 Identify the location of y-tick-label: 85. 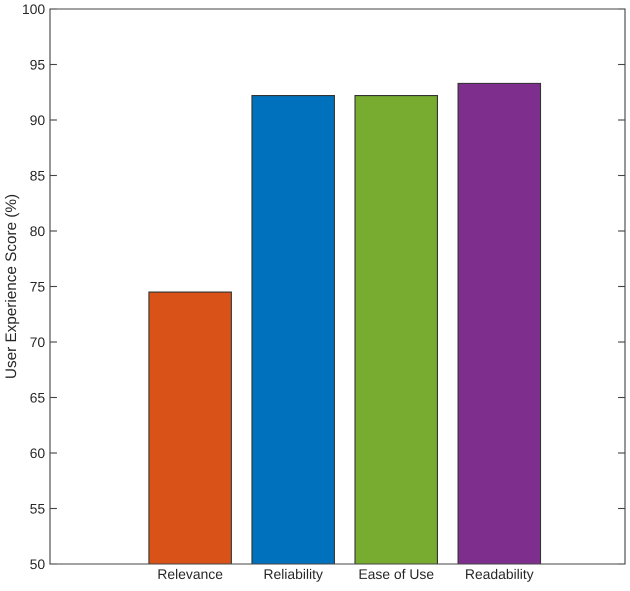
(37, 175).